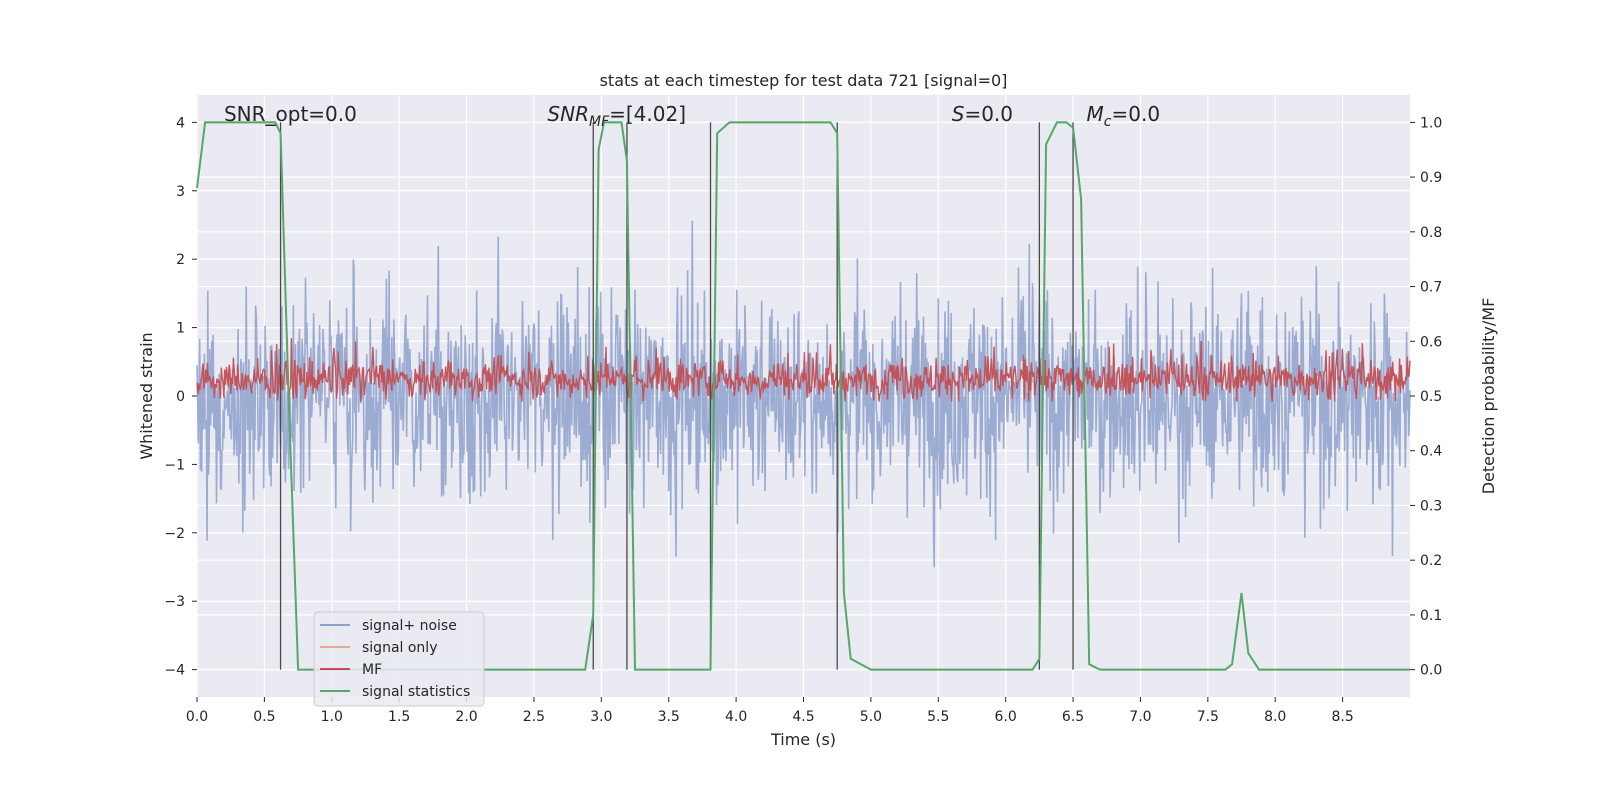 This screenshot has width=1600, height=800. What do you see at coordinates (1095, 114) in the screenshot?
I see `annotation-part: M` at bounding box center [1095, 114].